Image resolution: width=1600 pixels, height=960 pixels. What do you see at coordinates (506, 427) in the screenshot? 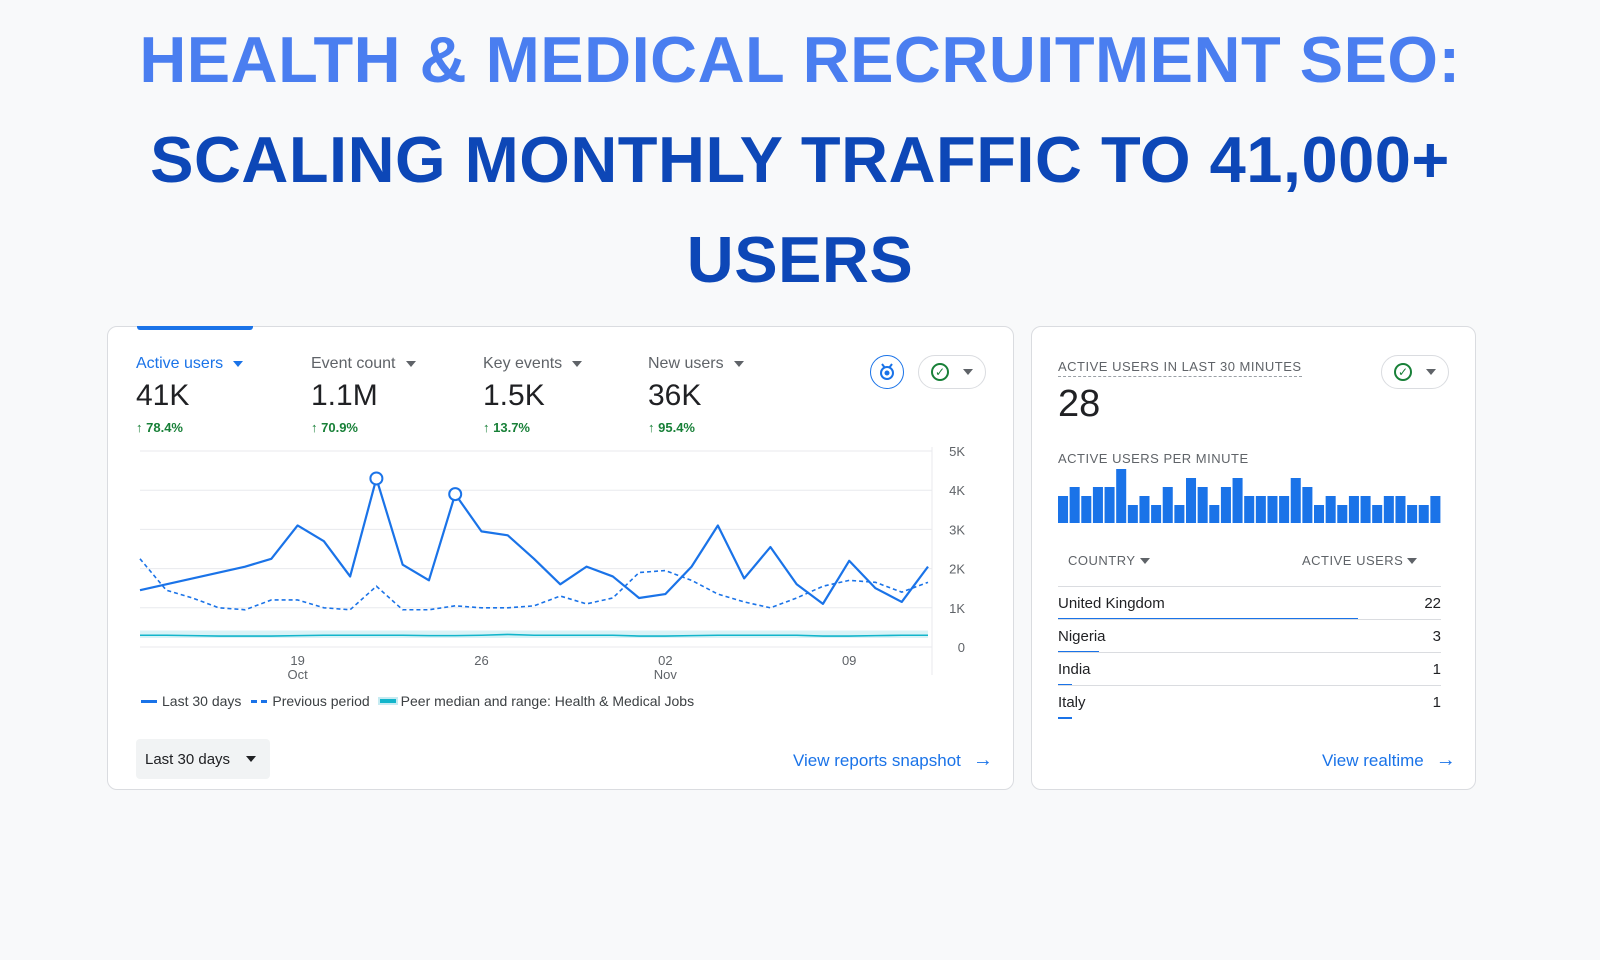
I see `metric-change: ↑ 13.7%` at bounding box center [506, 427].